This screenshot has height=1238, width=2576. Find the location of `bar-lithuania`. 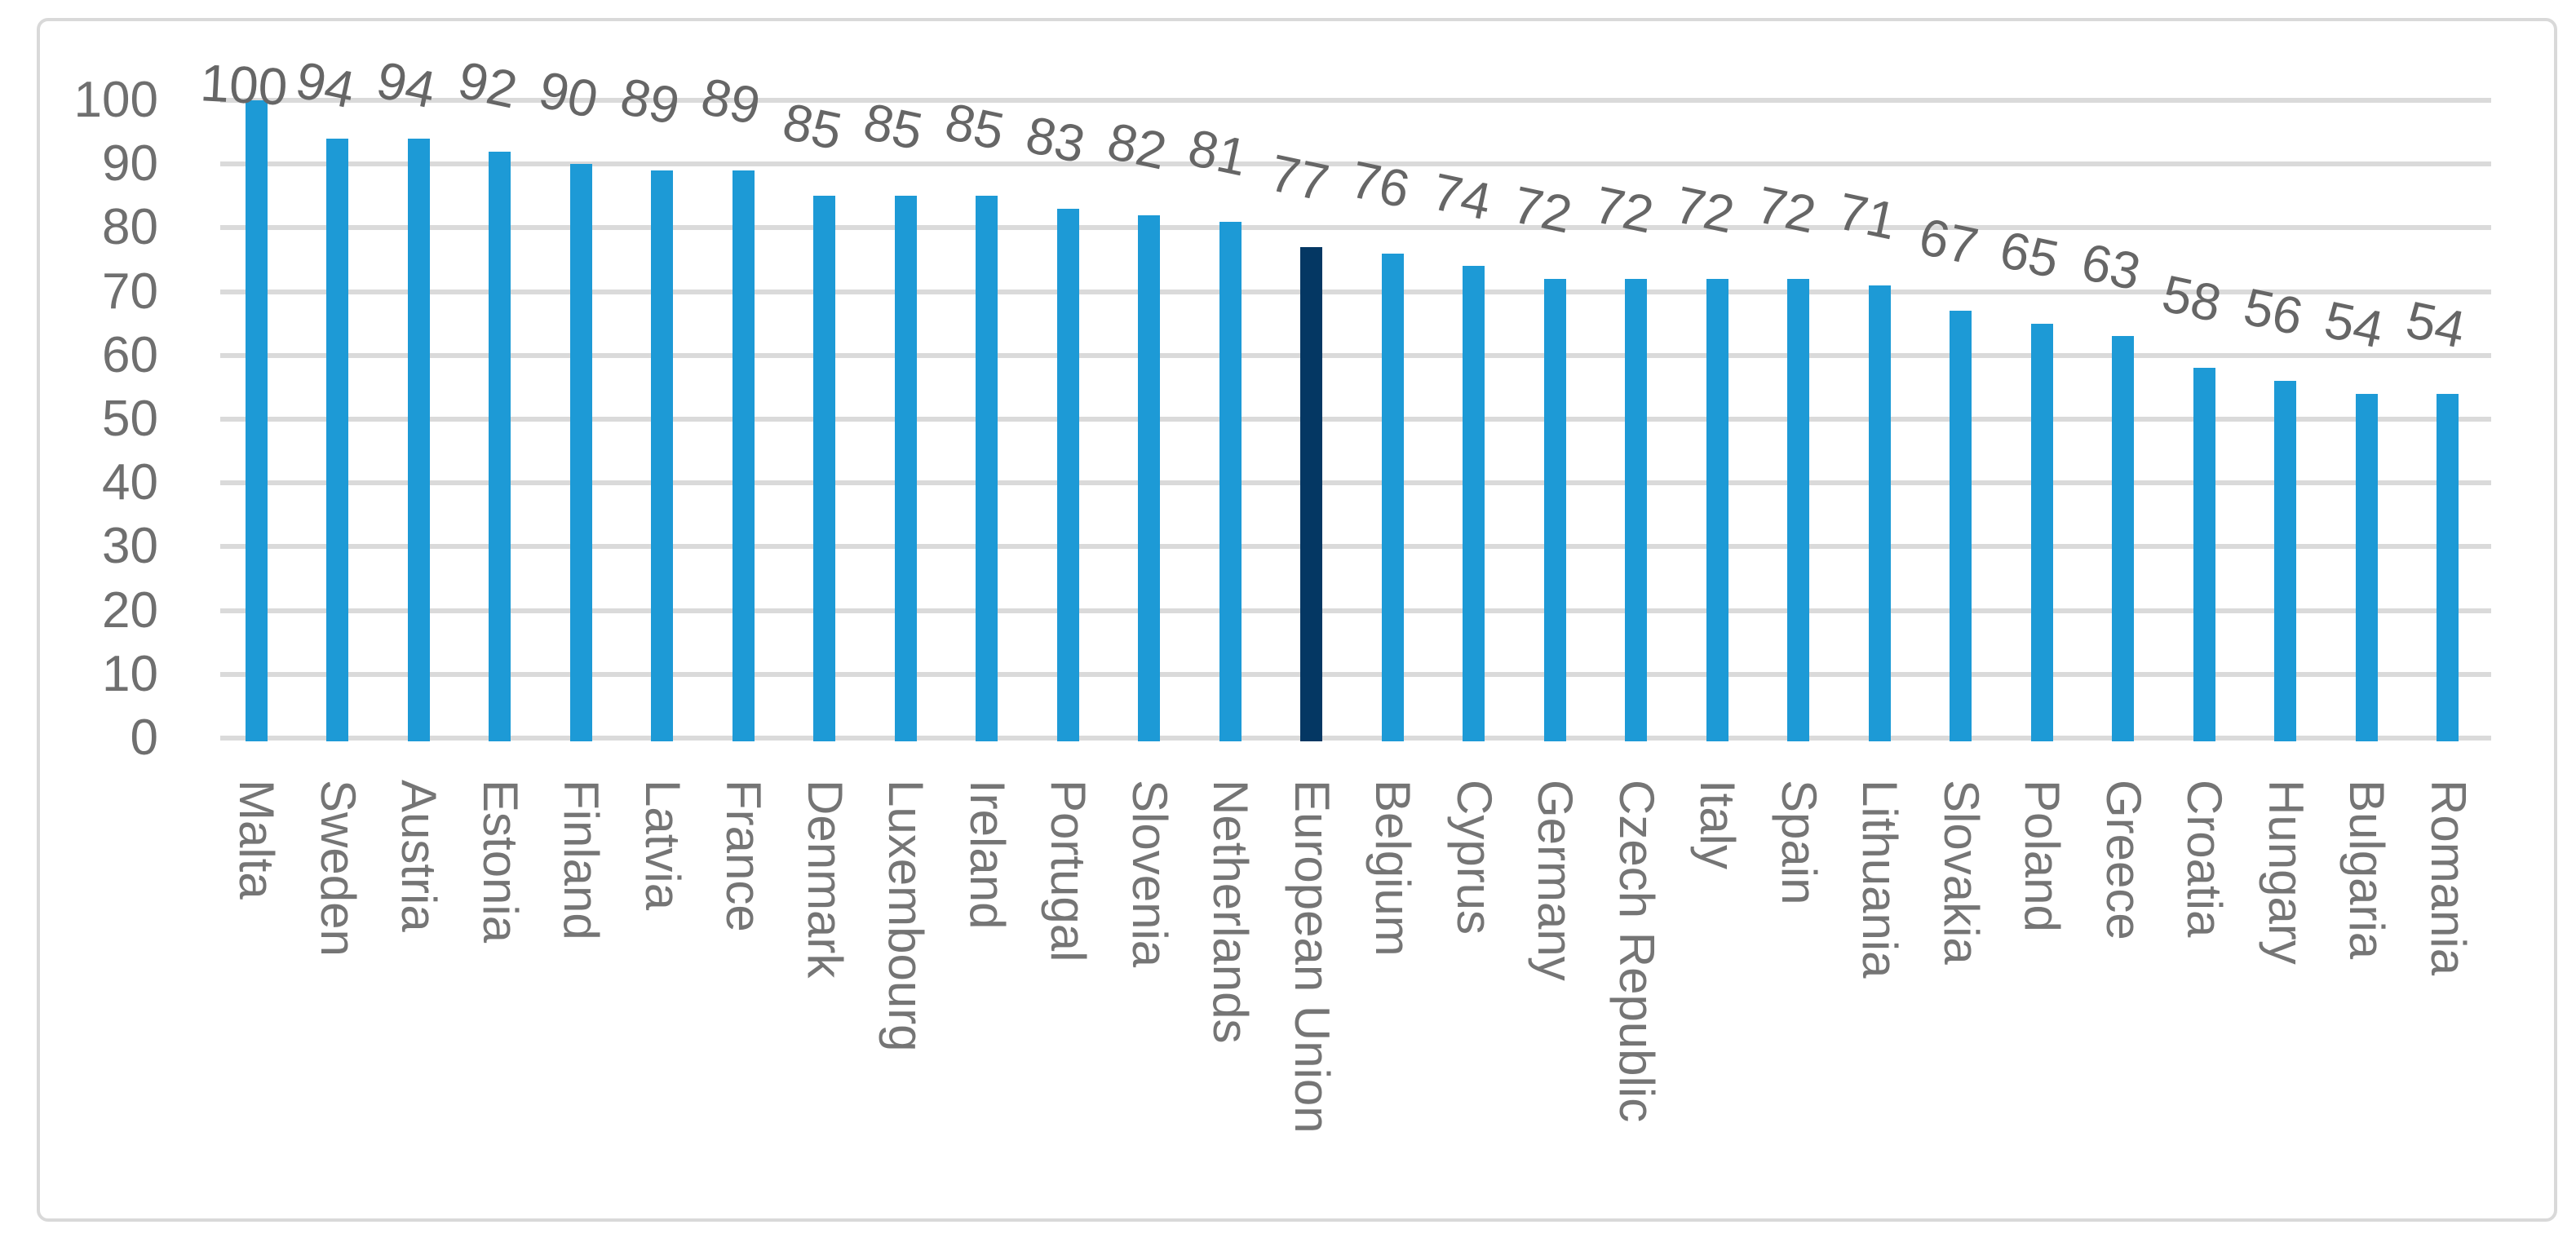

bar-lithuania is located at coordinates (1879, 513).